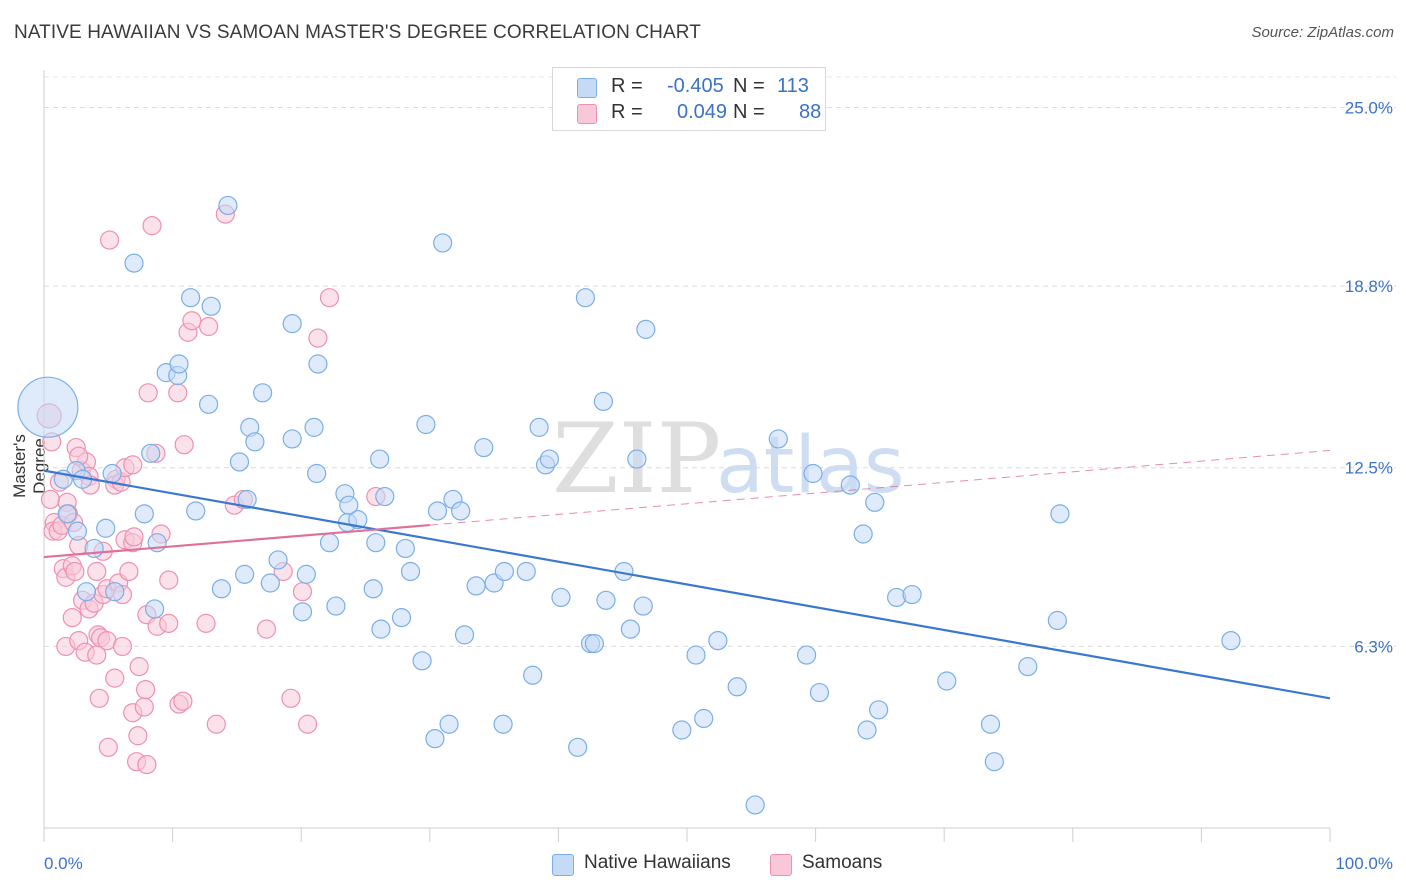 This screenshot has width=1406, height=892. Describe the element at coordinates (627, 86) in the screenshot. I see `legend-r-label: R =` at that location.